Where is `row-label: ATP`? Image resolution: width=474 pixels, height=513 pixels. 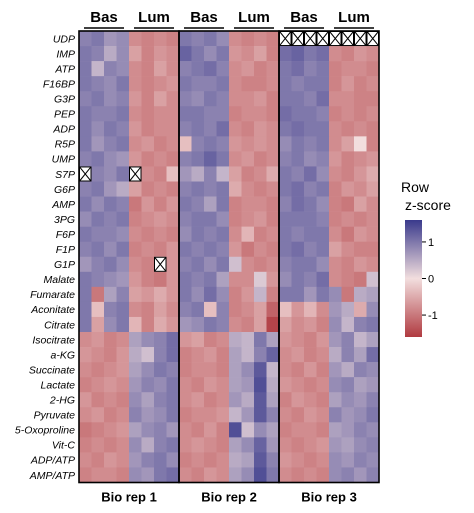 row-label: ATP is located at coordinates (64, 69).